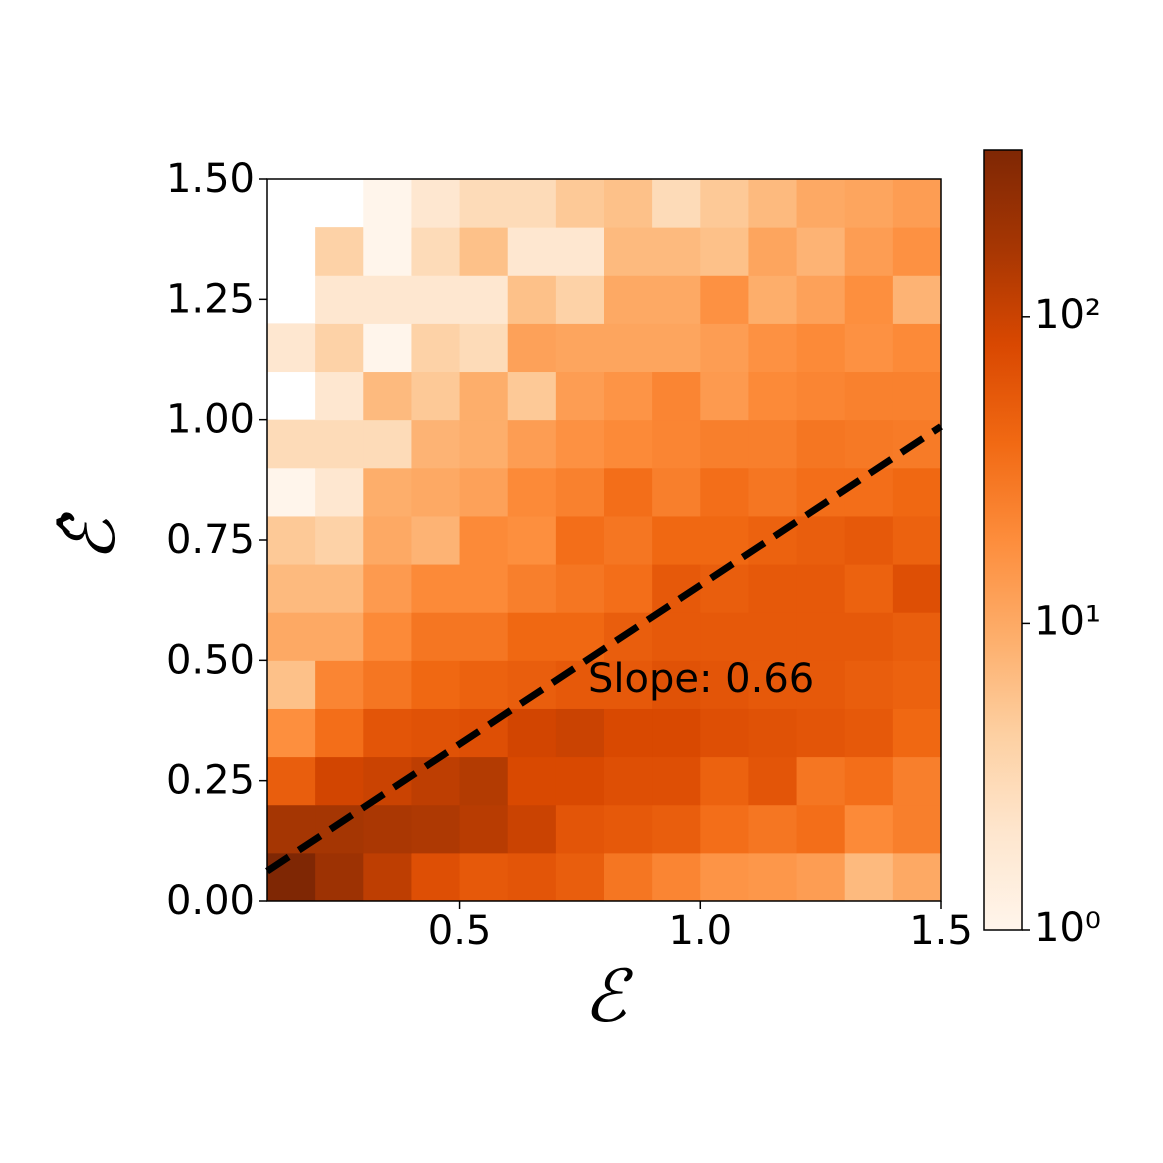 This screenshot has height=1163, width=1163. What do you see at coordinates (210, 179) in the screenshot?
I see `y-tick-label: 1.50` at bounding box center [210, 179].